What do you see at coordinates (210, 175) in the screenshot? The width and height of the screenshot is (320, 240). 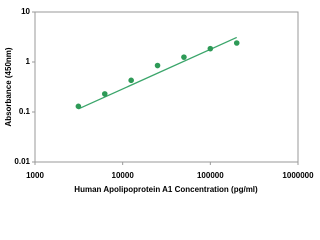 I see `x-tick-label: 100000` at bounding box center [210, 175].